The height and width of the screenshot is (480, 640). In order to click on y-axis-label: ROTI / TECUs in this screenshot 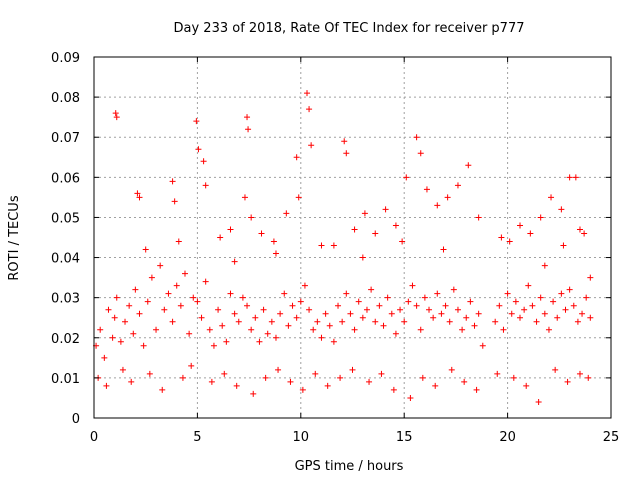, I will do `click(14, 237)`.